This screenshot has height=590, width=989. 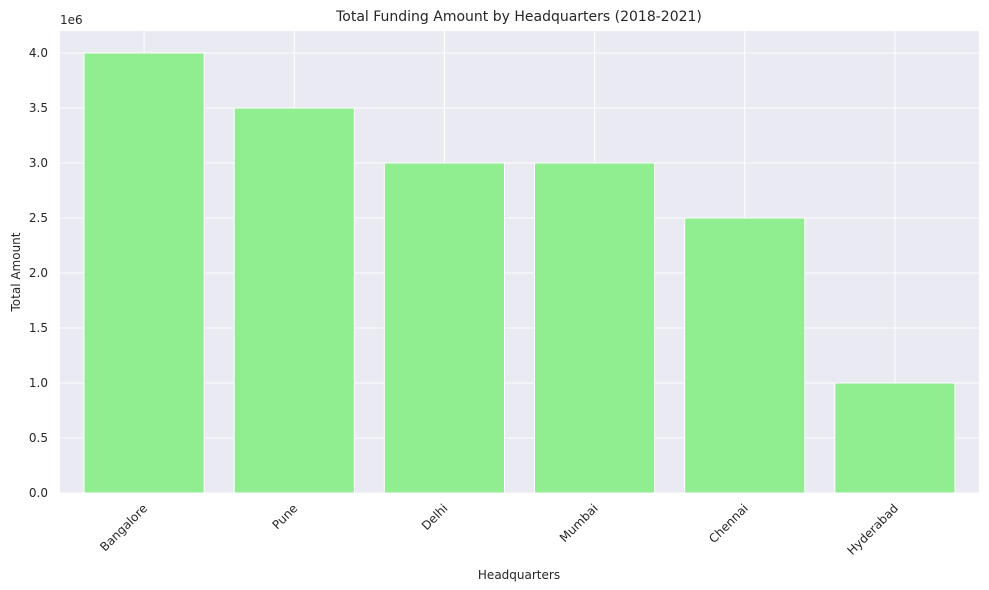 I want to click on y-axis-offset-label: 1e6, so click(x=71, y=20).